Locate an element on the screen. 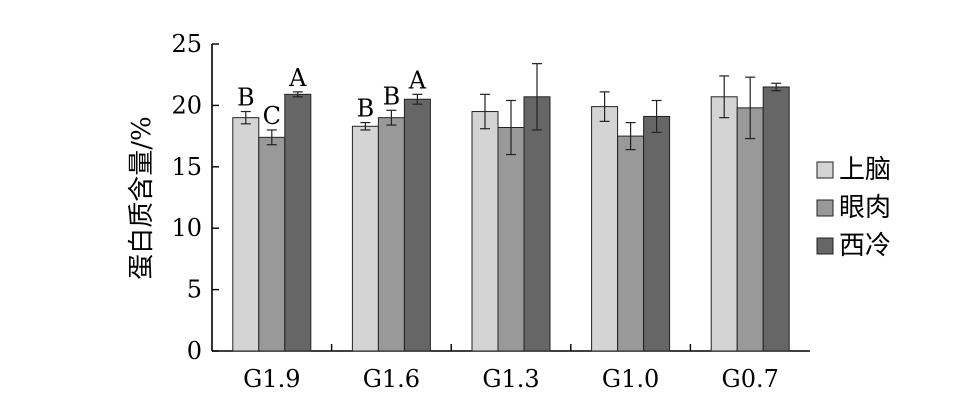 The image size is (972, 419). legend-label: 上脑 is located at coordinates (865, 170).